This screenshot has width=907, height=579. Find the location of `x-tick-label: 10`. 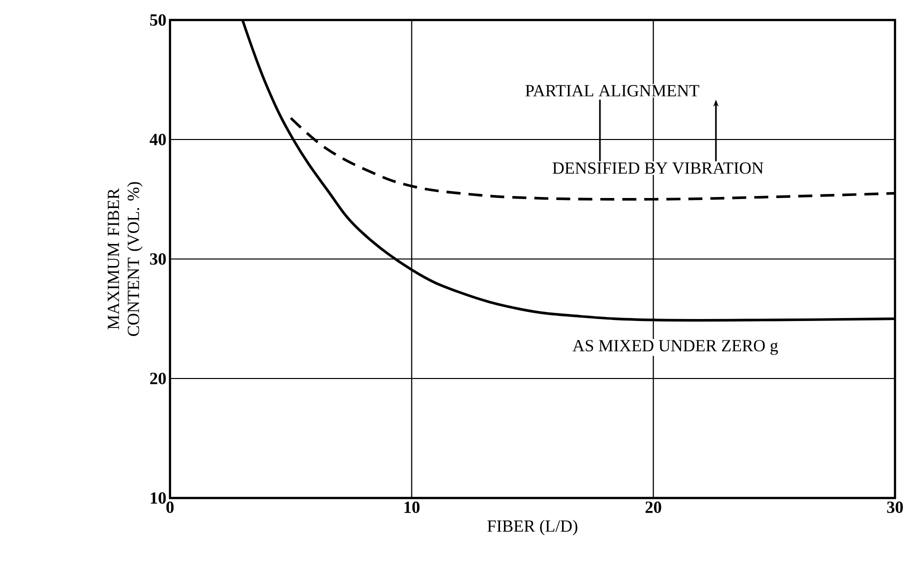

x-tick-label: 10 is located at coordinates (412, 508).